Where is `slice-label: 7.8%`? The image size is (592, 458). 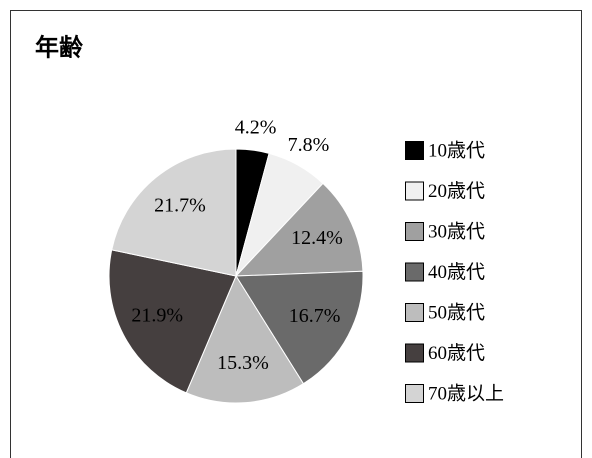 slice-label: 7.8% is located at coordinates (309, 145).